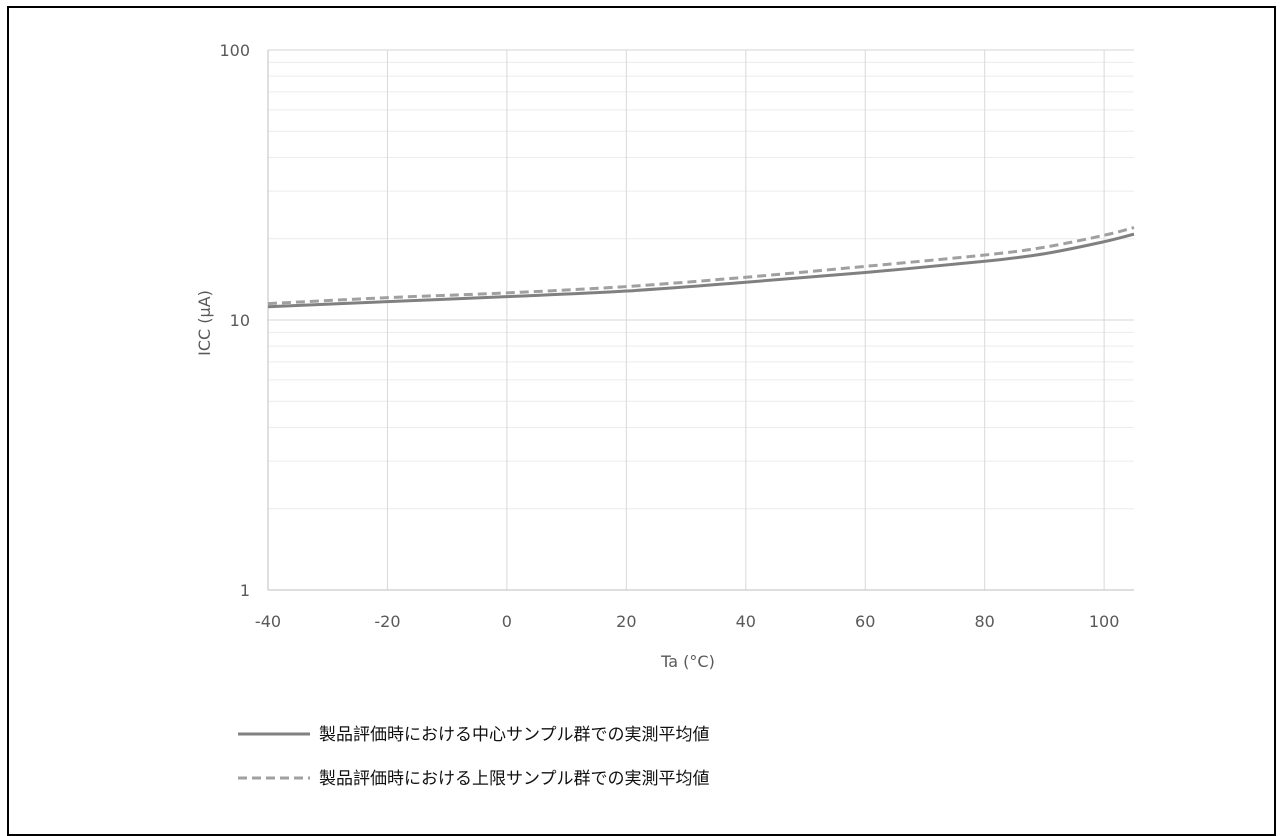 This screenshot has height=836, width=1280. Describe the element at coordinates (387, 621) in the screenshot. I see `x-tick-label: -20` at that location.